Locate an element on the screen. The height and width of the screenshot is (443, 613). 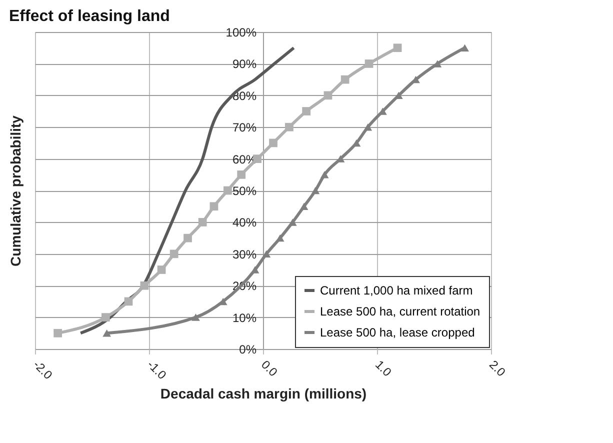
y-tick-label: 70% is located at coordinates (244, 127).